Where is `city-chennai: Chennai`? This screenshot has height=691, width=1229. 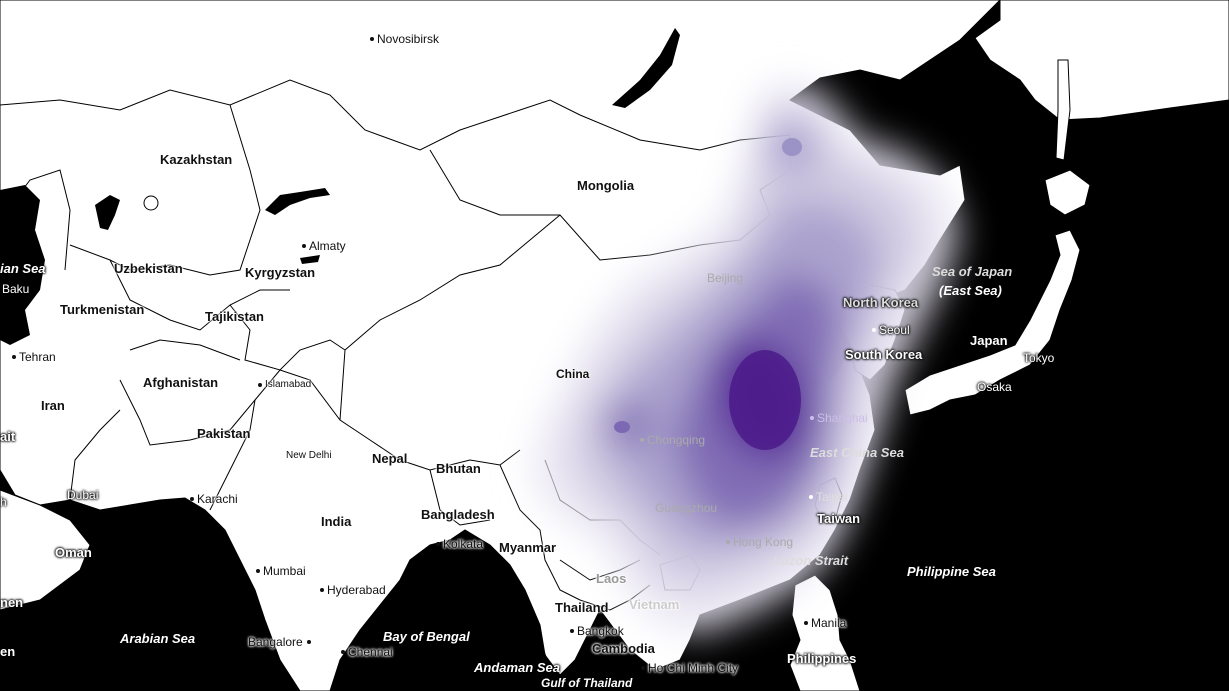
city-chennai: Chennai is located at coordinates (367, 652).